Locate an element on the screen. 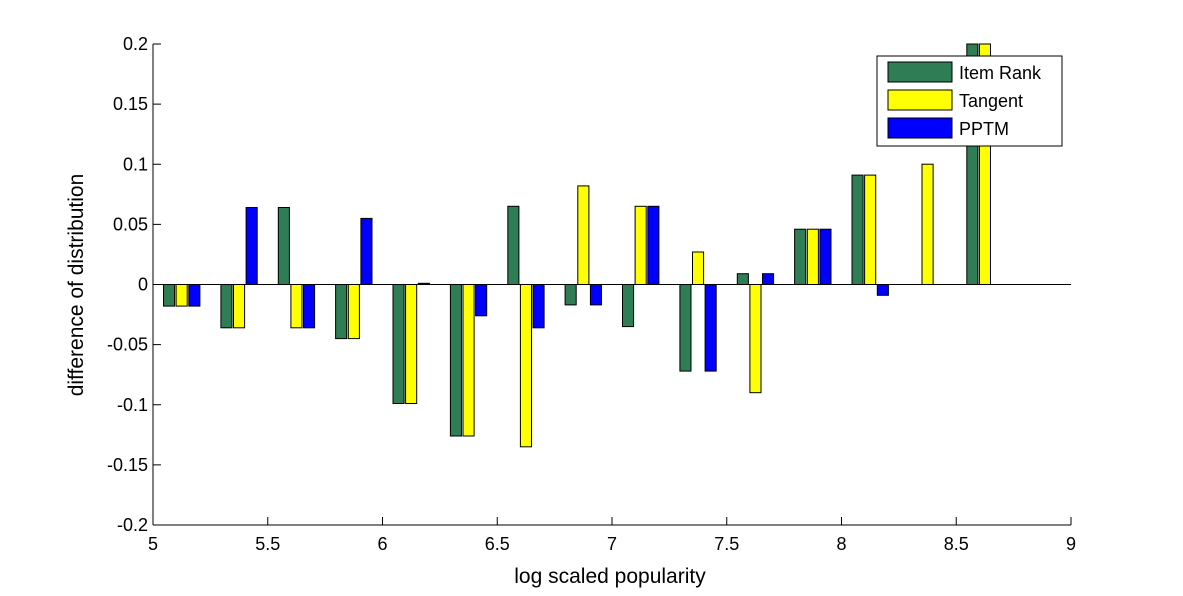 The width and height of the screenshot is (1183, 596). x-tick-label: 9 is located at coordinates (1071, 544).